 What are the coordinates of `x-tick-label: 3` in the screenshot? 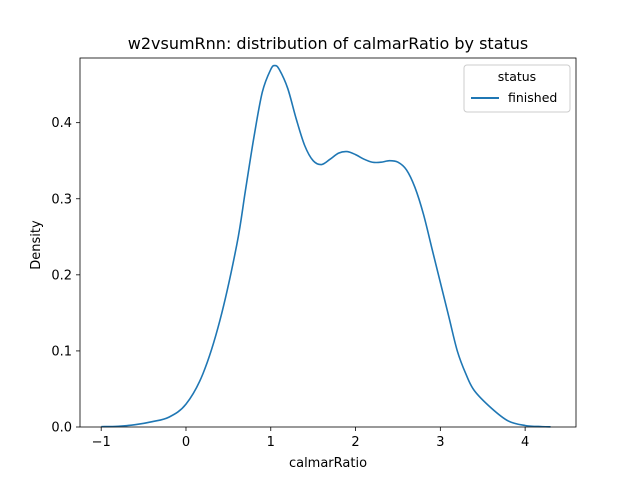 It's located at (440, 442).